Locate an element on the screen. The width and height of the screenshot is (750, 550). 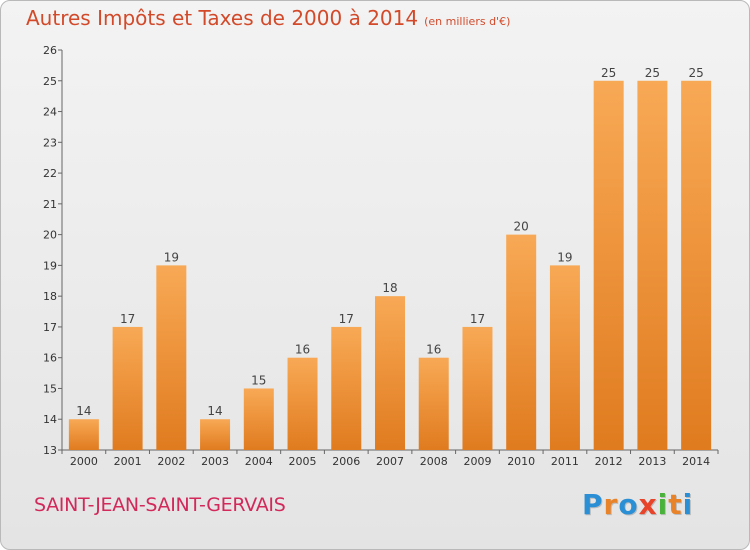
x-tick-label: 2012 is located at coordinates (609, 461).